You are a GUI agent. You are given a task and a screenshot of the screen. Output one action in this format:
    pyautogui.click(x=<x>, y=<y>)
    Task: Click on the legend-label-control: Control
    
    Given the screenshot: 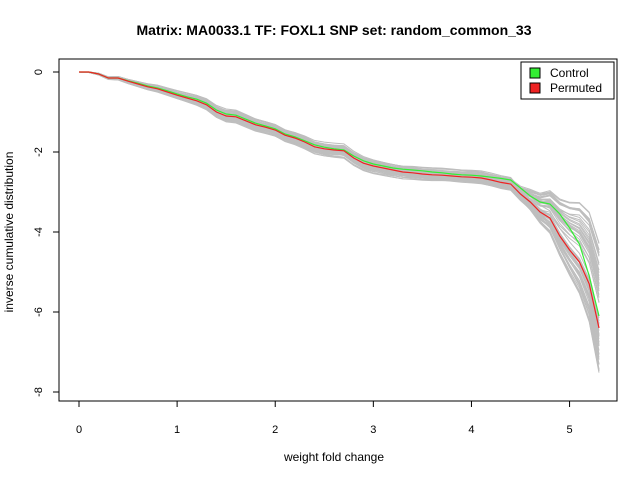 What is the action you would take?
    pyautogui.click(x=569, y=73)
    